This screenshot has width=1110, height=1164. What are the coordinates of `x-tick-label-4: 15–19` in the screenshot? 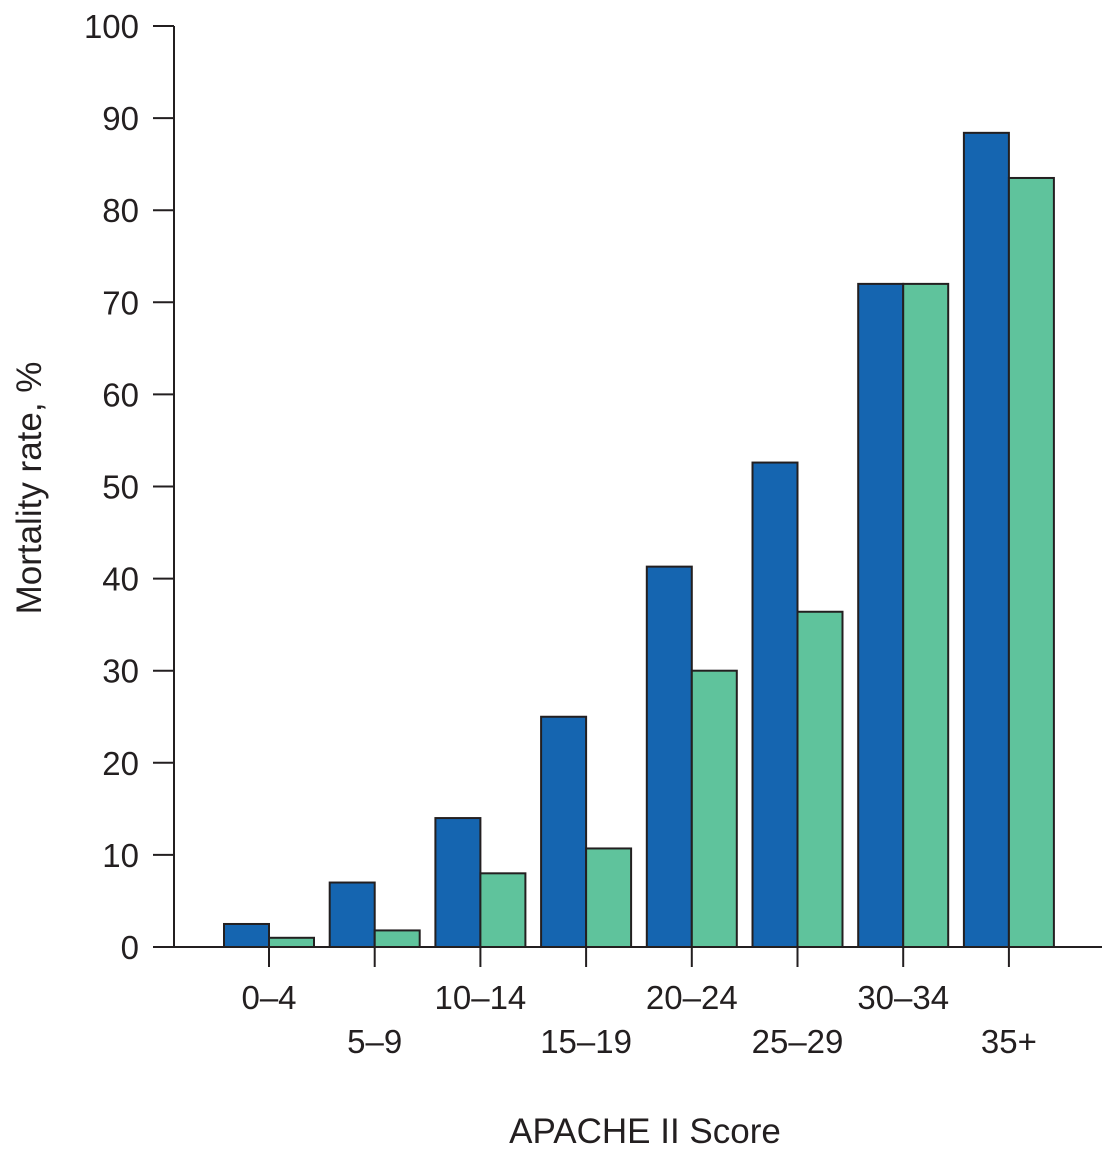 It's located at (586, 1041).